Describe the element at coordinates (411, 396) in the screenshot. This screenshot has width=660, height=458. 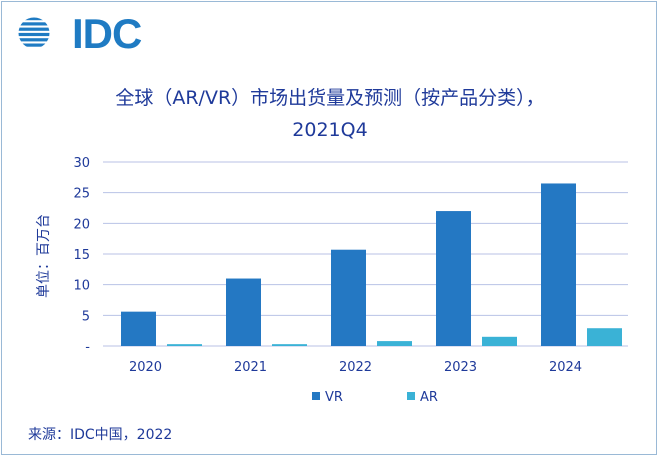
I see `legend-swatch-ar` at that location.